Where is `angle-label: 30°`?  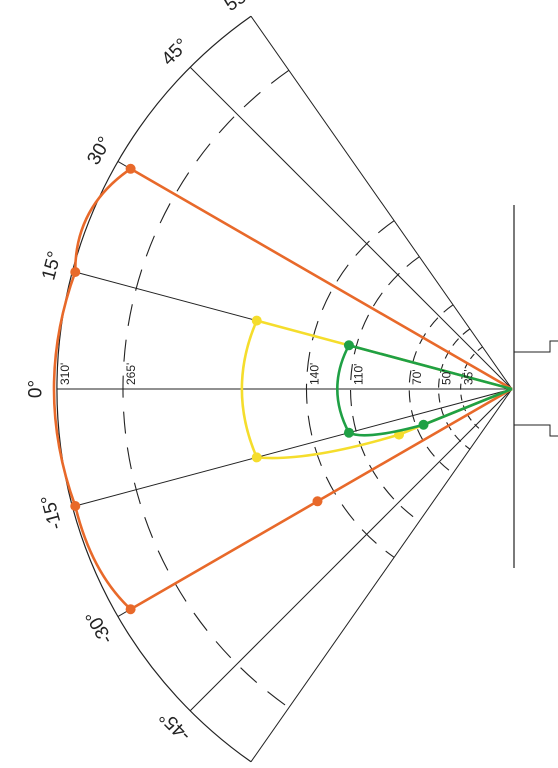
angle-label: 30° is located at coordinates (99, 150).